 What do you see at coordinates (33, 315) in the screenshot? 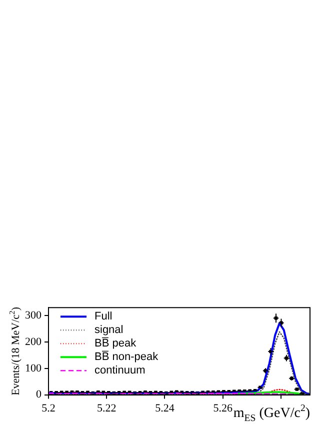
I see `y-tick-label: 300` at bounding box center [33, 315].